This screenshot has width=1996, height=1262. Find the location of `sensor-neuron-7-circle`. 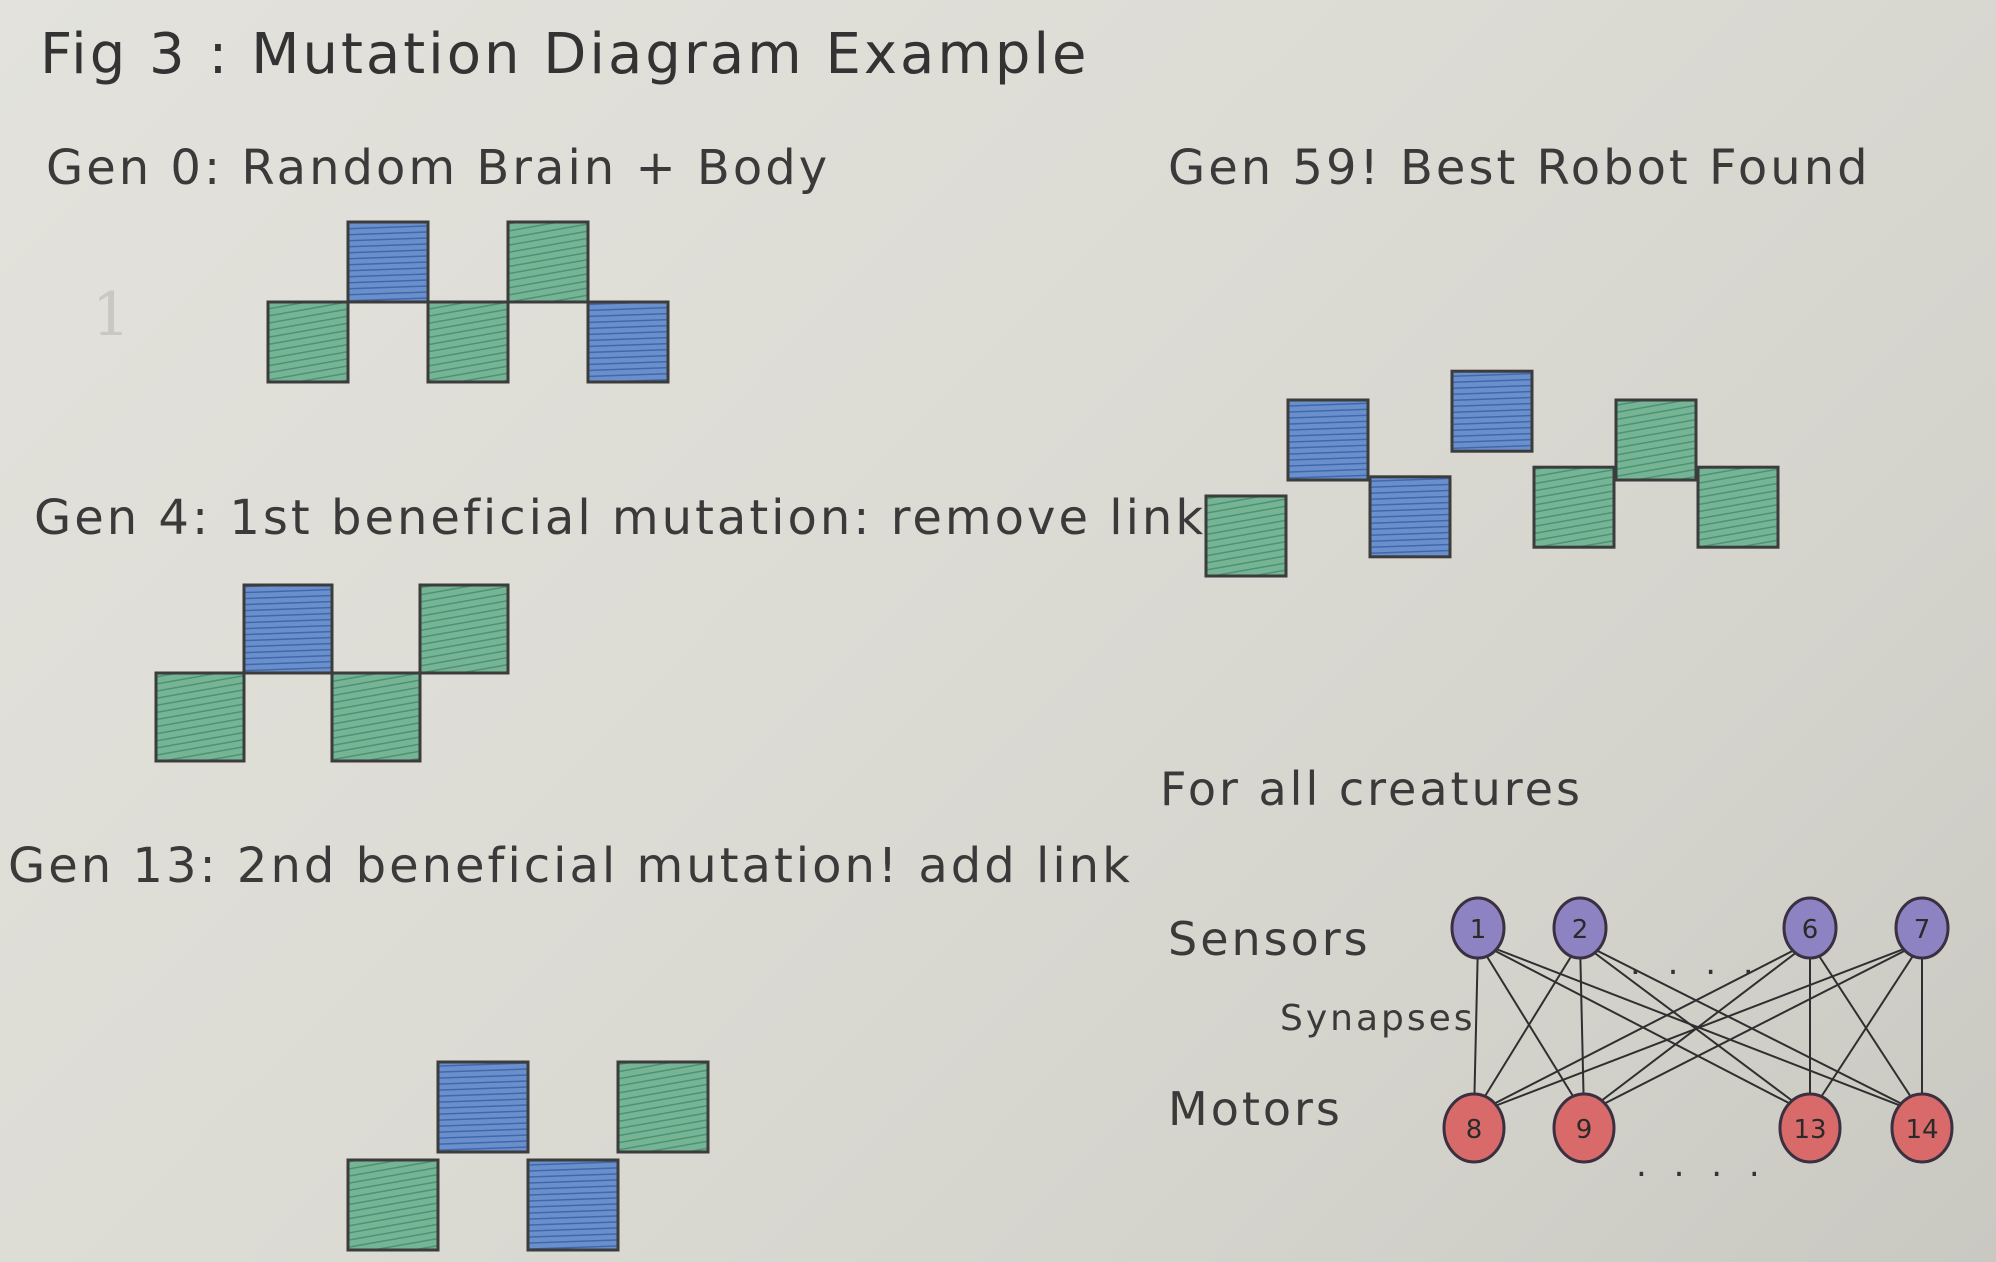

sensor-neuron-7-circle is located at coordinates (1922, 928).